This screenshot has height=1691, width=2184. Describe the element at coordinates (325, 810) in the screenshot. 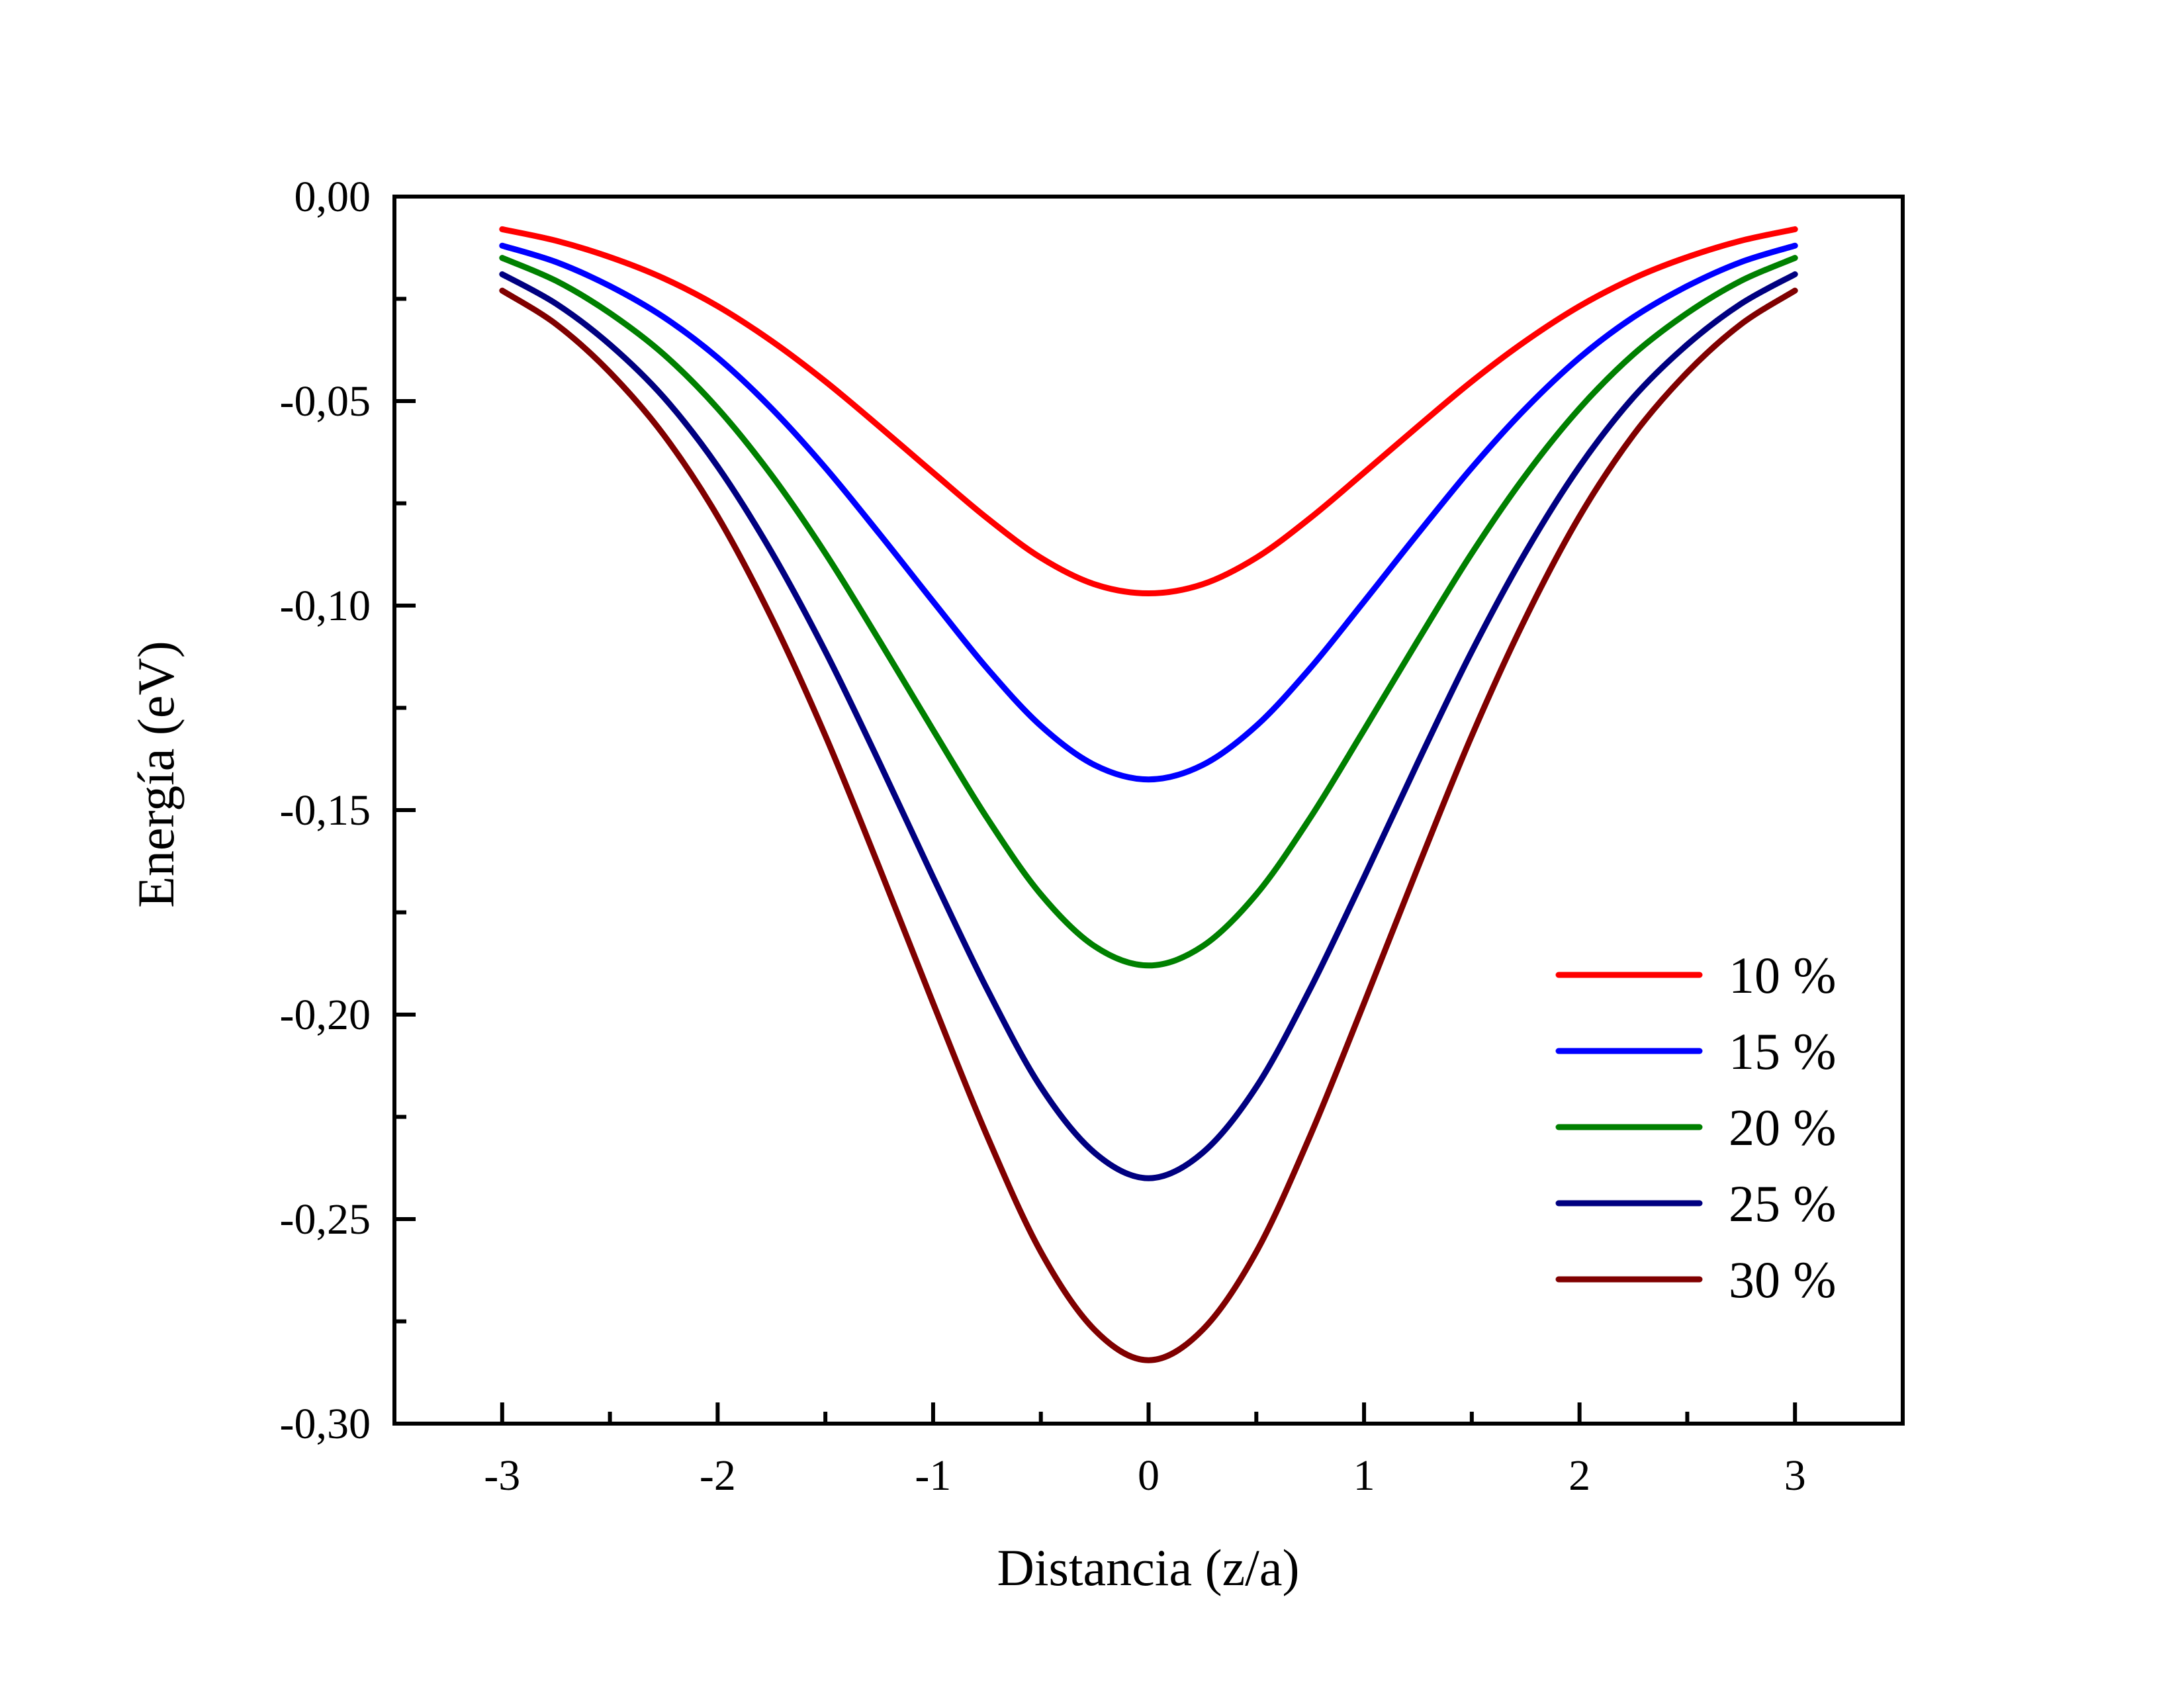

I see `y-tick-label: -0,15` at that location.